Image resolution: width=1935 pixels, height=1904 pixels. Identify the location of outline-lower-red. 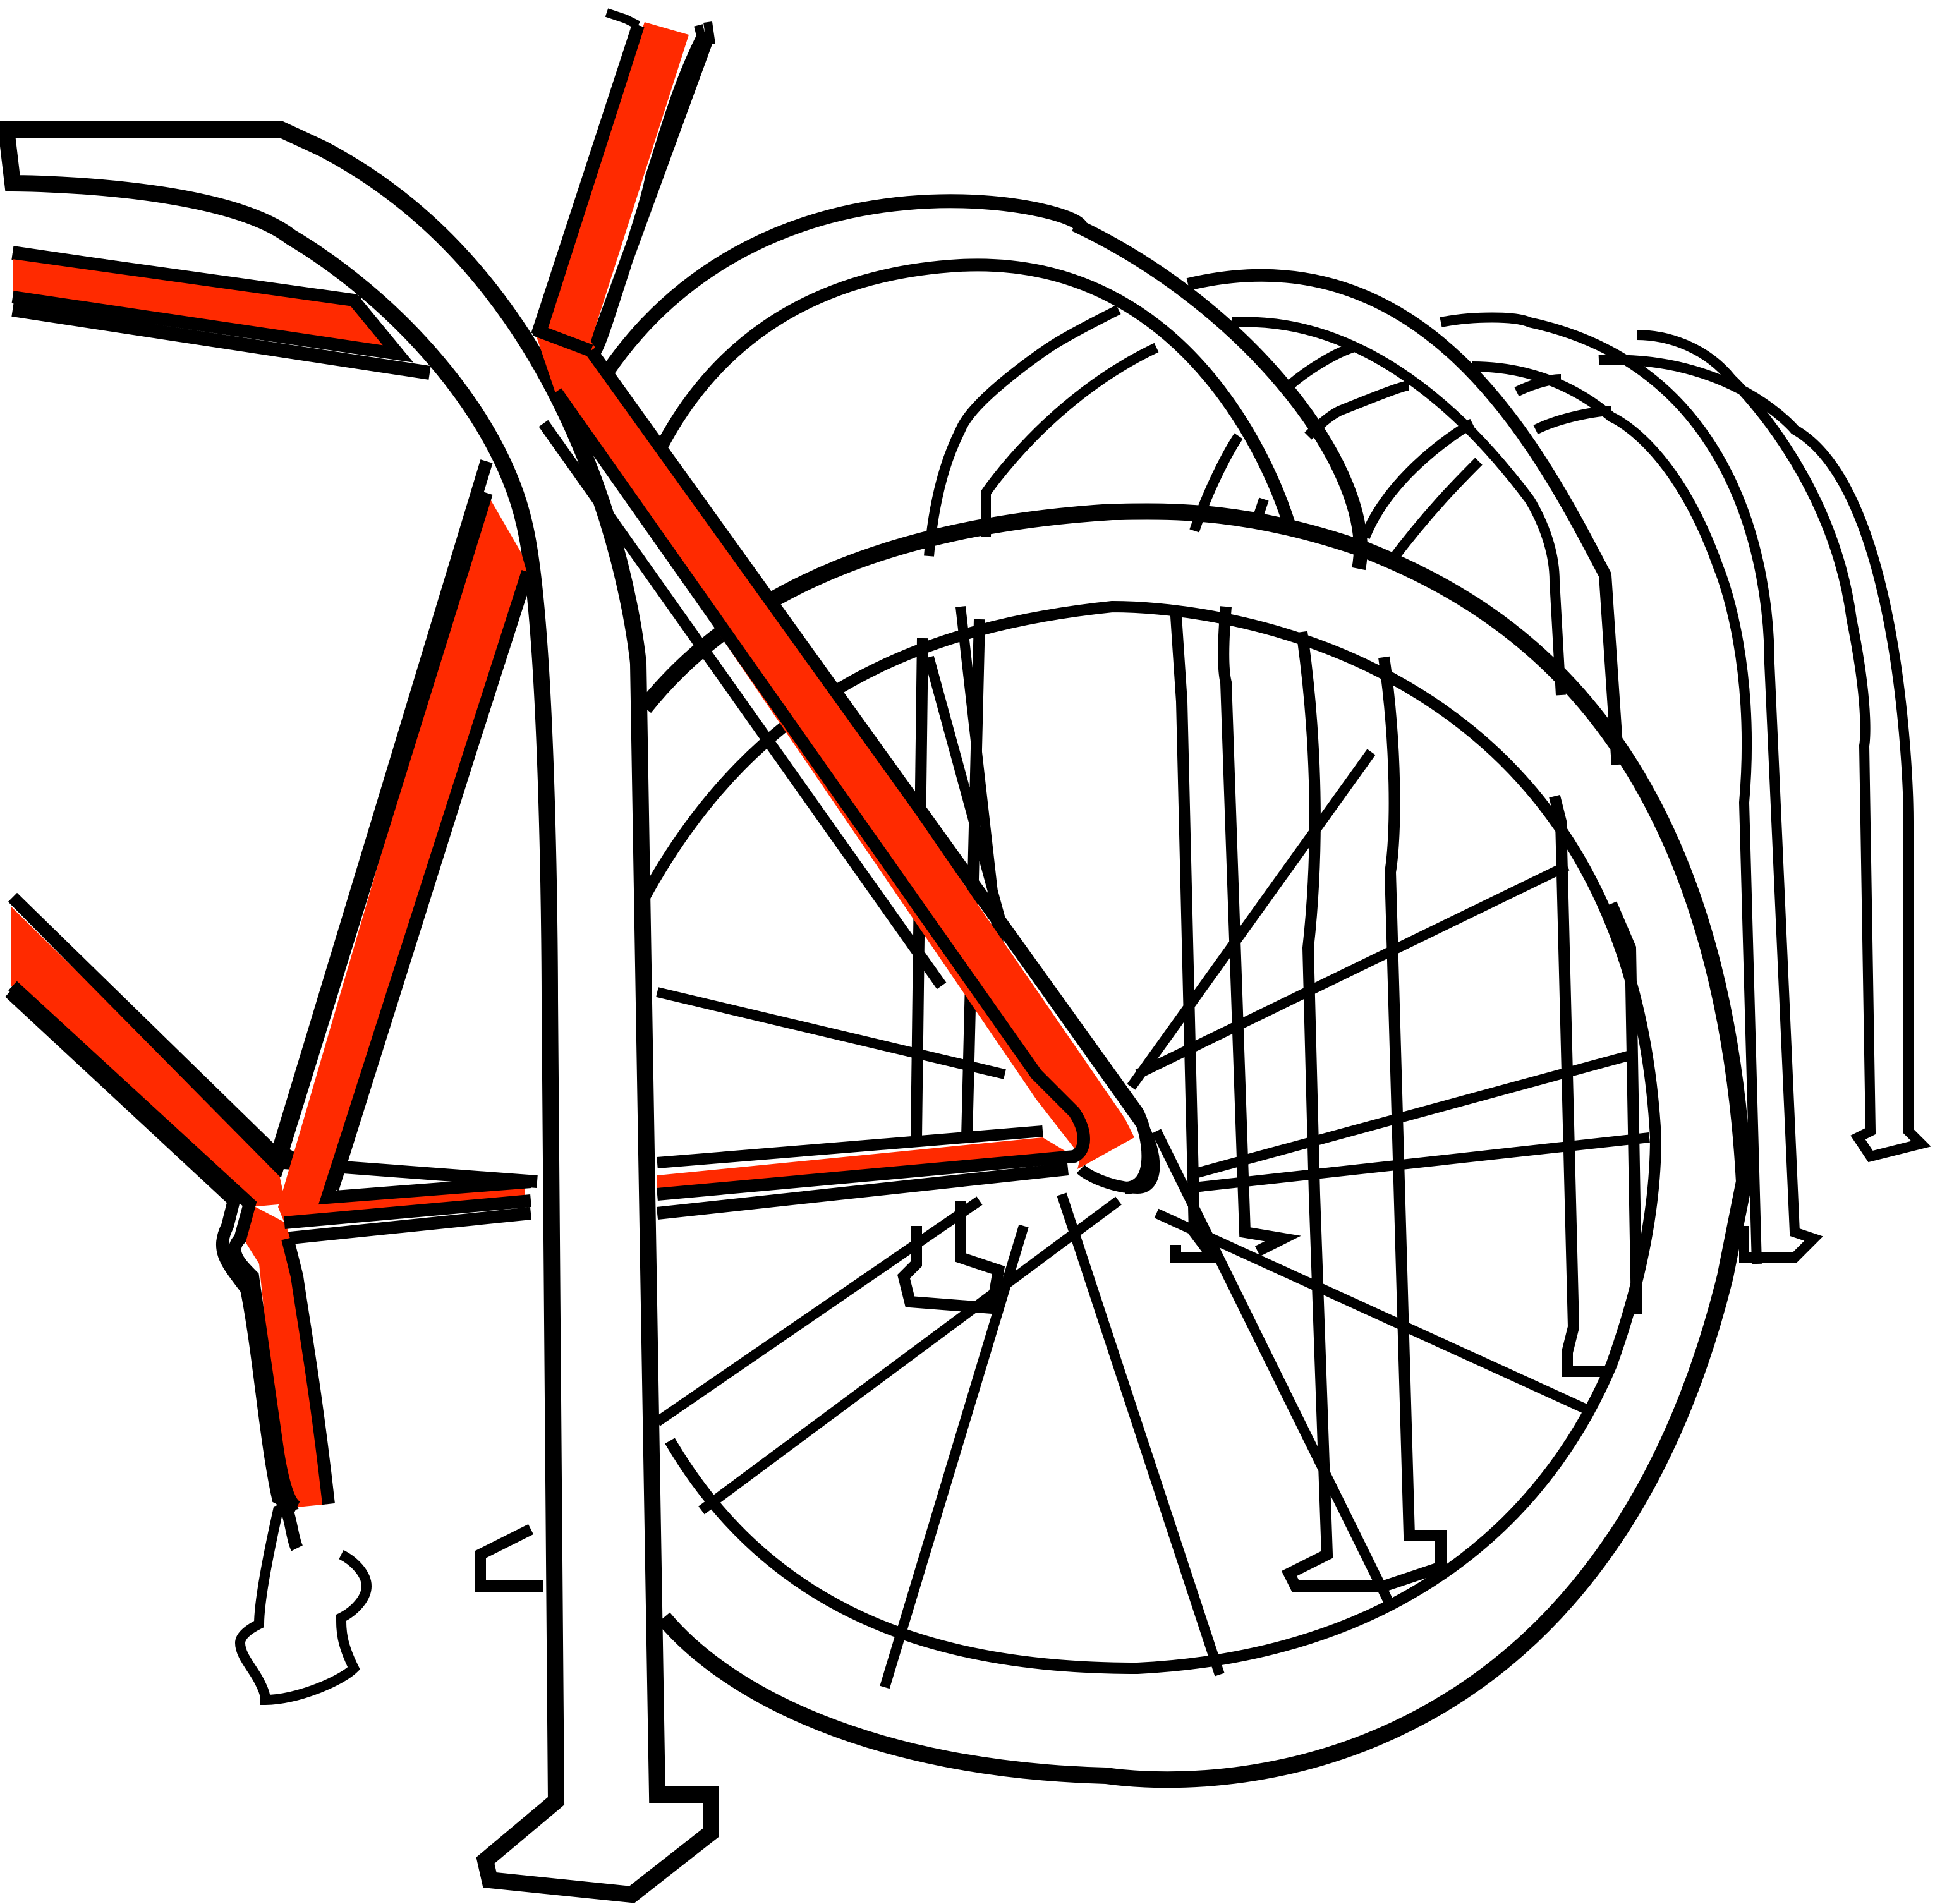
(406, 1349).